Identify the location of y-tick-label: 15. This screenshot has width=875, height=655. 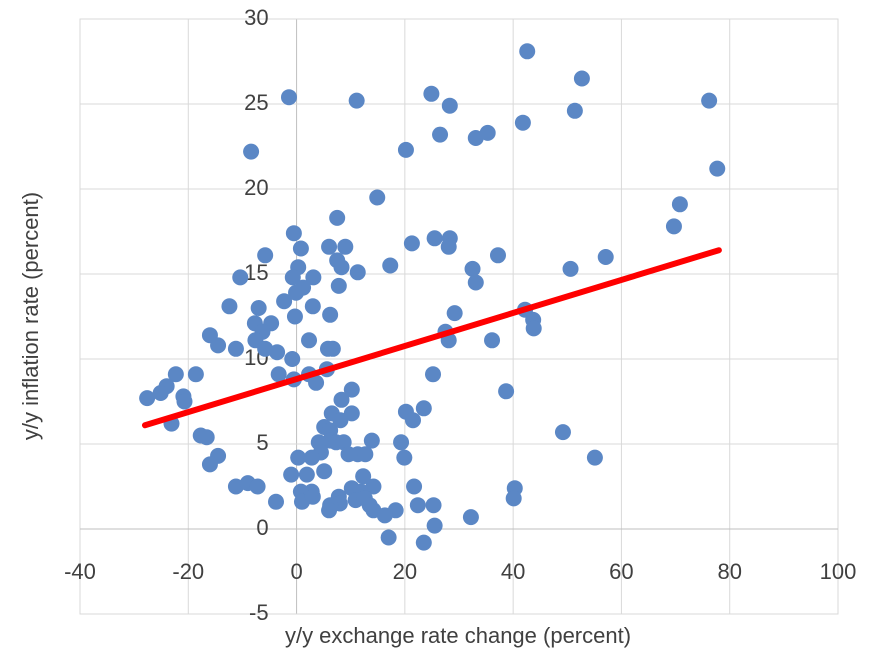
(256, 272).